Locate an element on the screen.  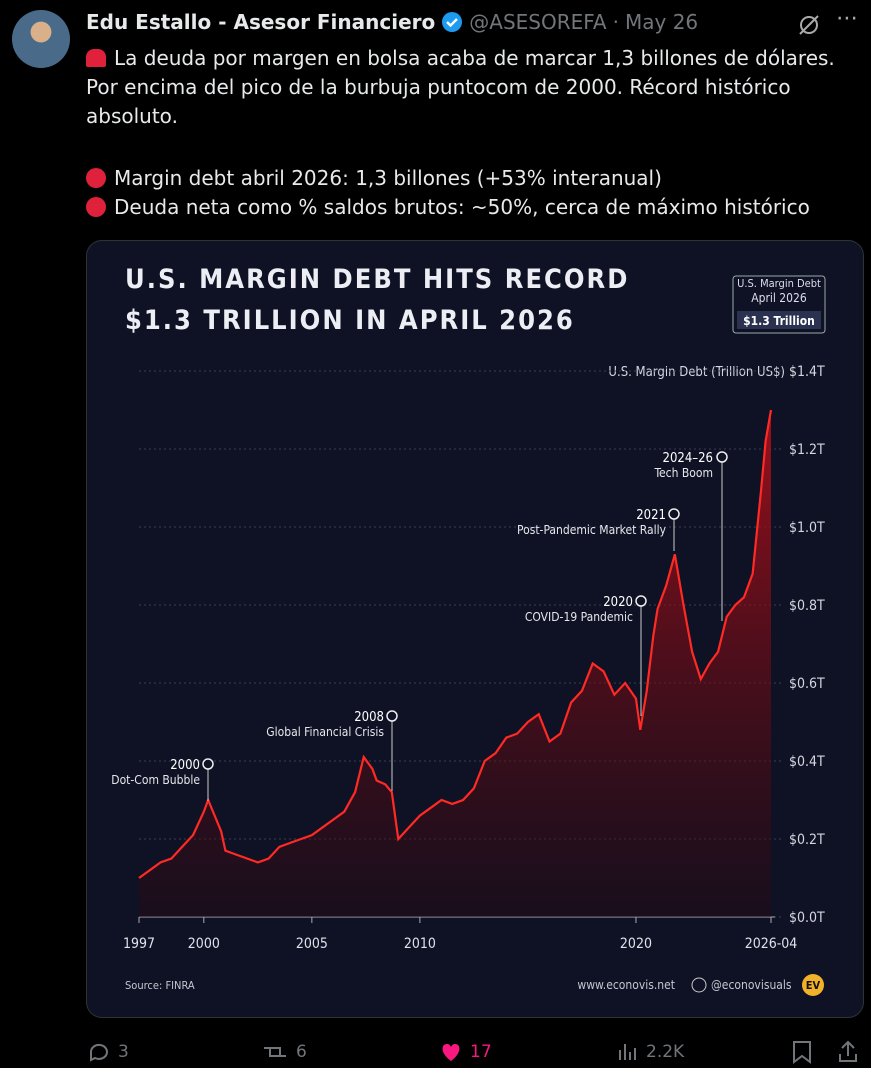
chart-title: U.S. MARGIN DEBT HITS RECORD is located at coordinates (377, 279).